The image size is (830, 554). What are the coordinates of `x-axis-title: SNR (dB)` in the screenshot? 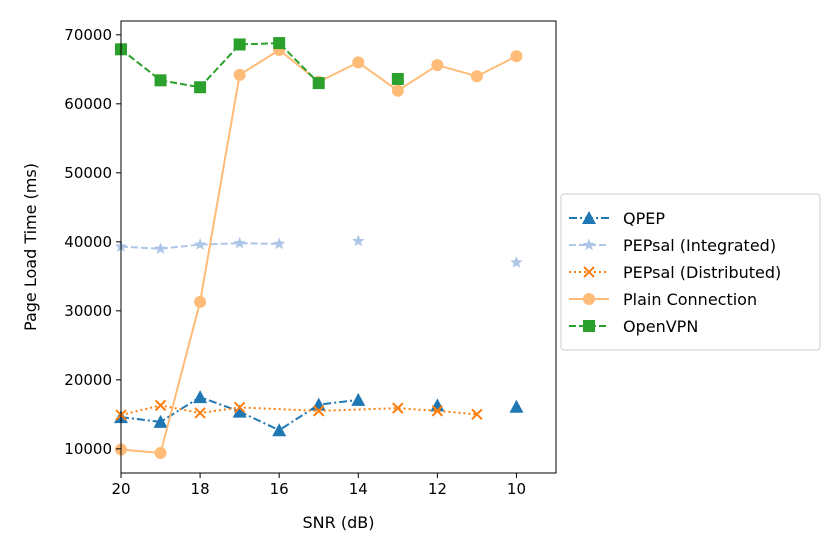 It's located at (339, 522).